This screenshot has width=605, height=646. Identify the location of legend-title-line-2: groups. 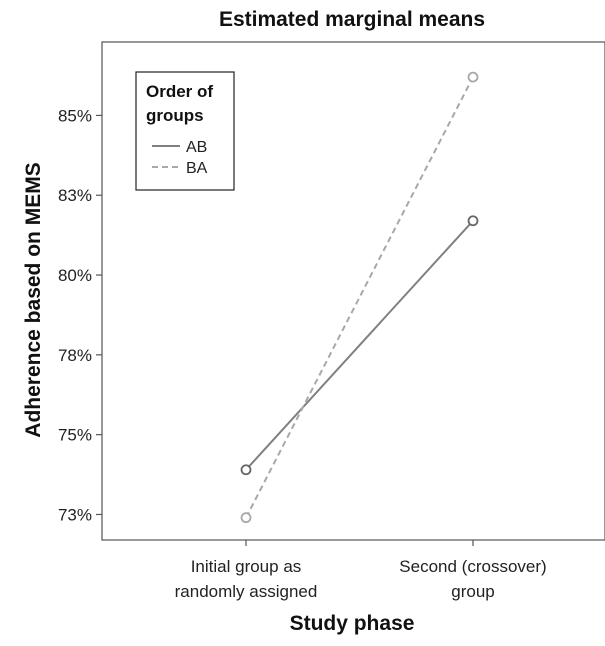
(175, 115).